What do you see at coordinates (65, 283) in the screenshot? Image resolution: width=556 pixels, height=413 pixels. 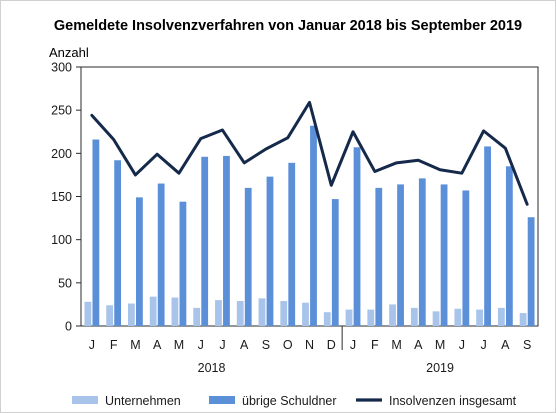 I see `y-tick-label: 50` at bounding box center [65, 283].